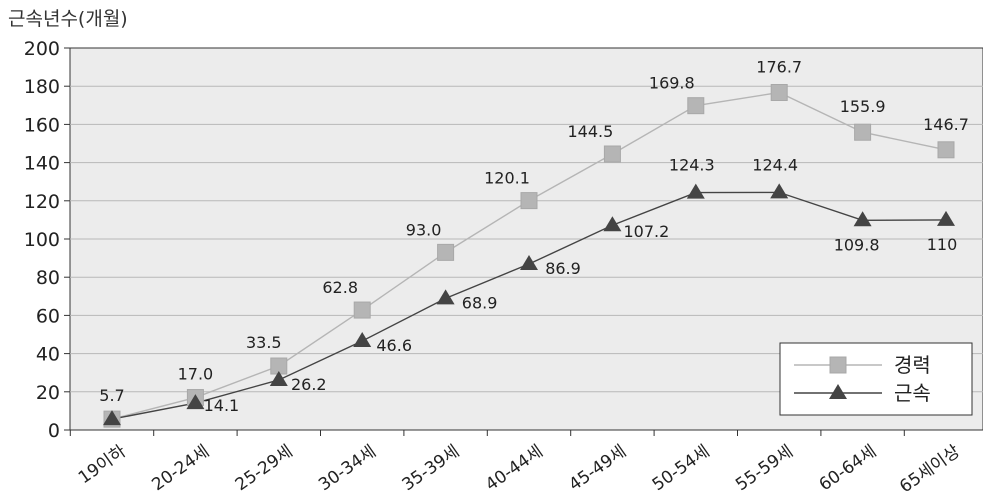 This screenshot has height=504, width=983. I want to click on x-tick-label: 35-39세, so click(431, 469).